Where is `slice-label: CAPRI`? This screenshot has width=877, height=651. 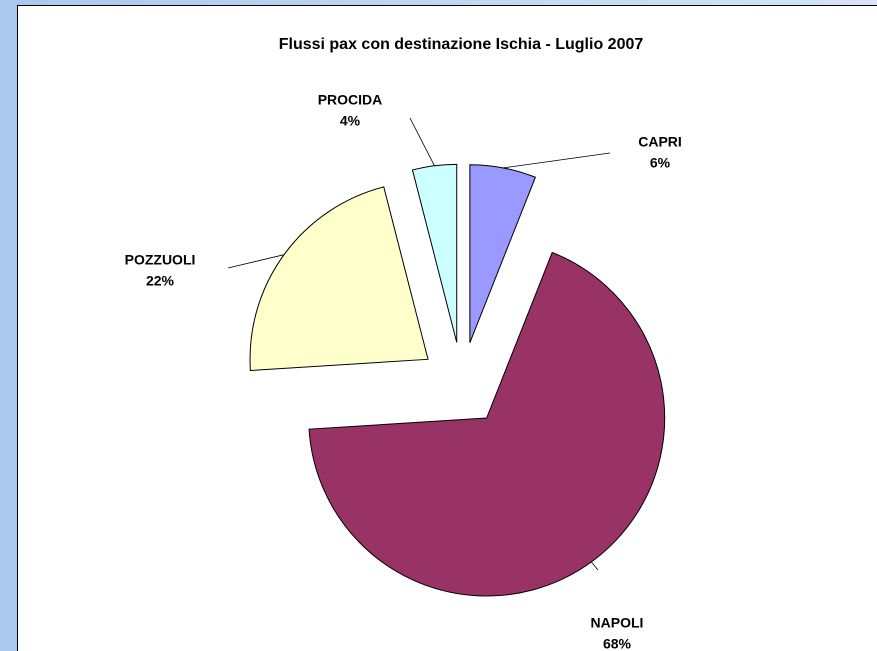
slice-label: CAPRI is located at coordinates (660, 142).